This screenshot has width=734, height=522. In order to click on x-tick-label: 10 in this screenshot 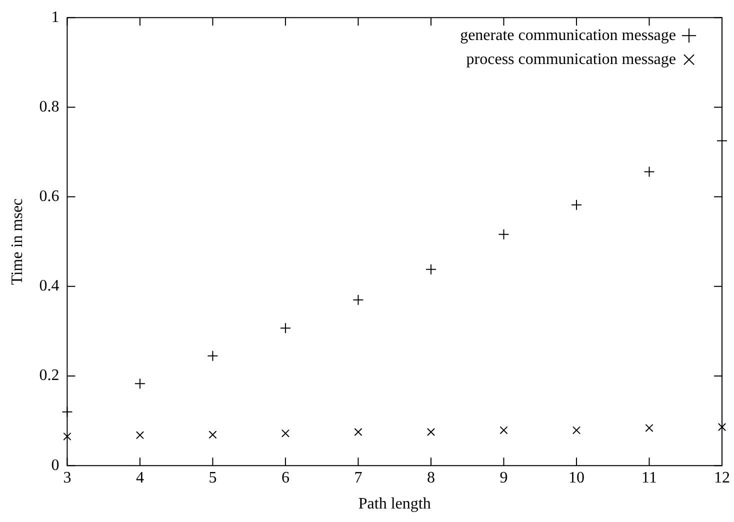, I will do `click(576, 477)`.